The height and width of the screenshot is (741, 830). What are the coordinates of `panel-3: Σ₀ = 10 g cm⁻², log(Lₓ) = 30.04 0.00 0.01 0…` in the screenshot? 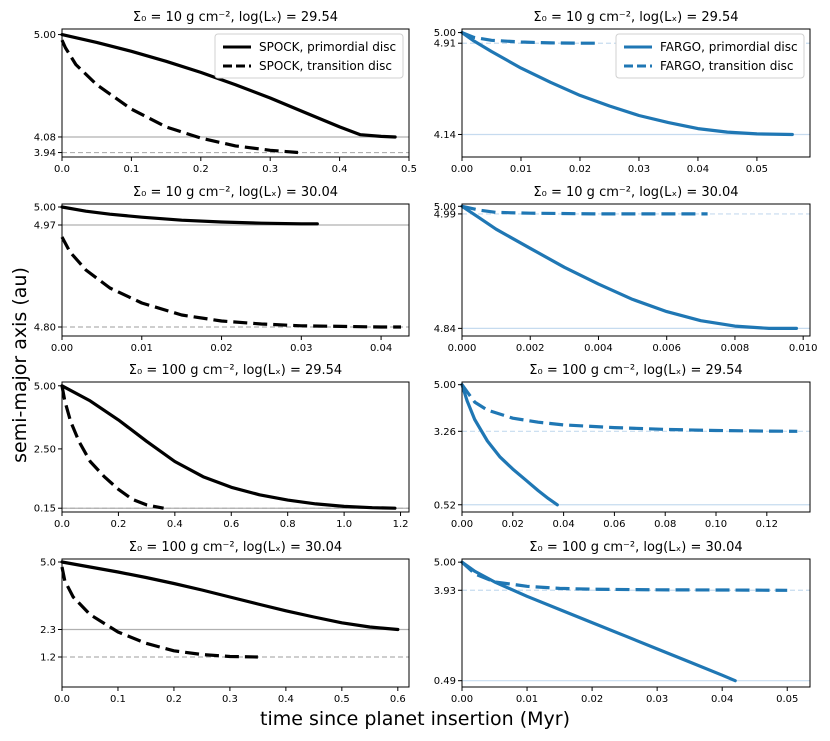 It's located at (222, 269).